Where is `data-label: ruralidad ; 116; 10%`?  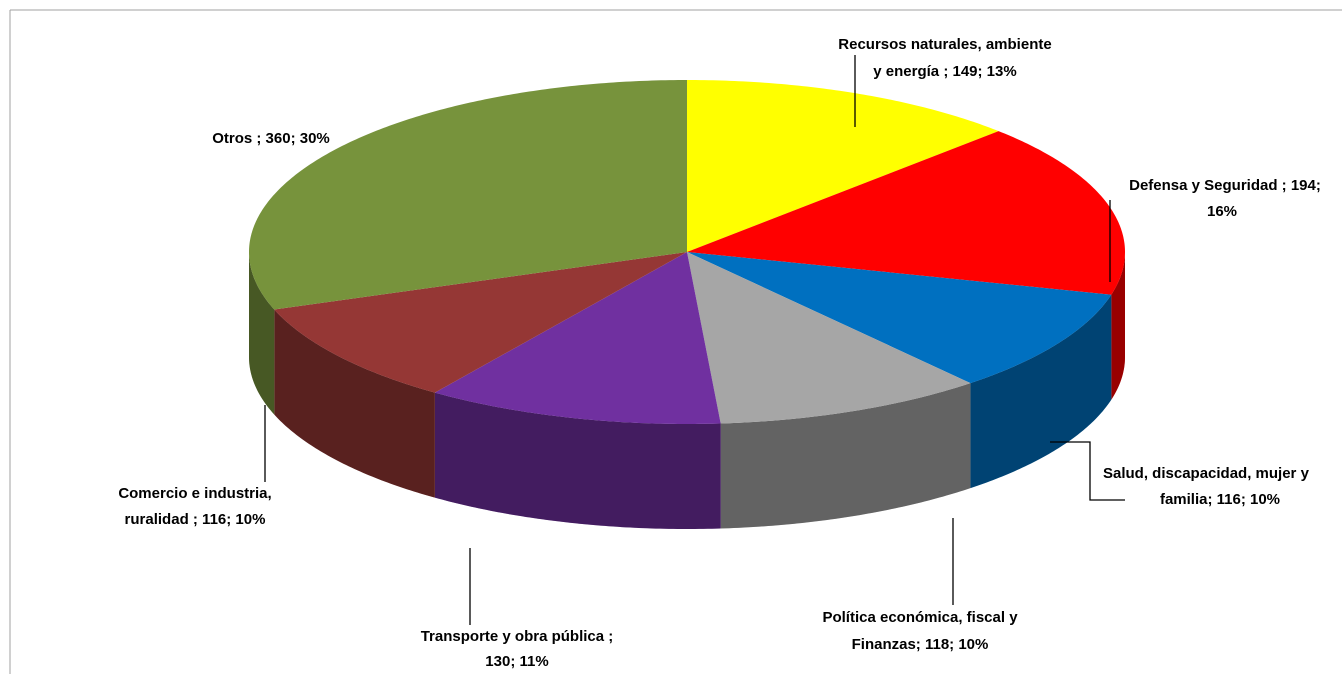
data-label: ruralidad ; 116; 10% is located at coordinates (195, 519).